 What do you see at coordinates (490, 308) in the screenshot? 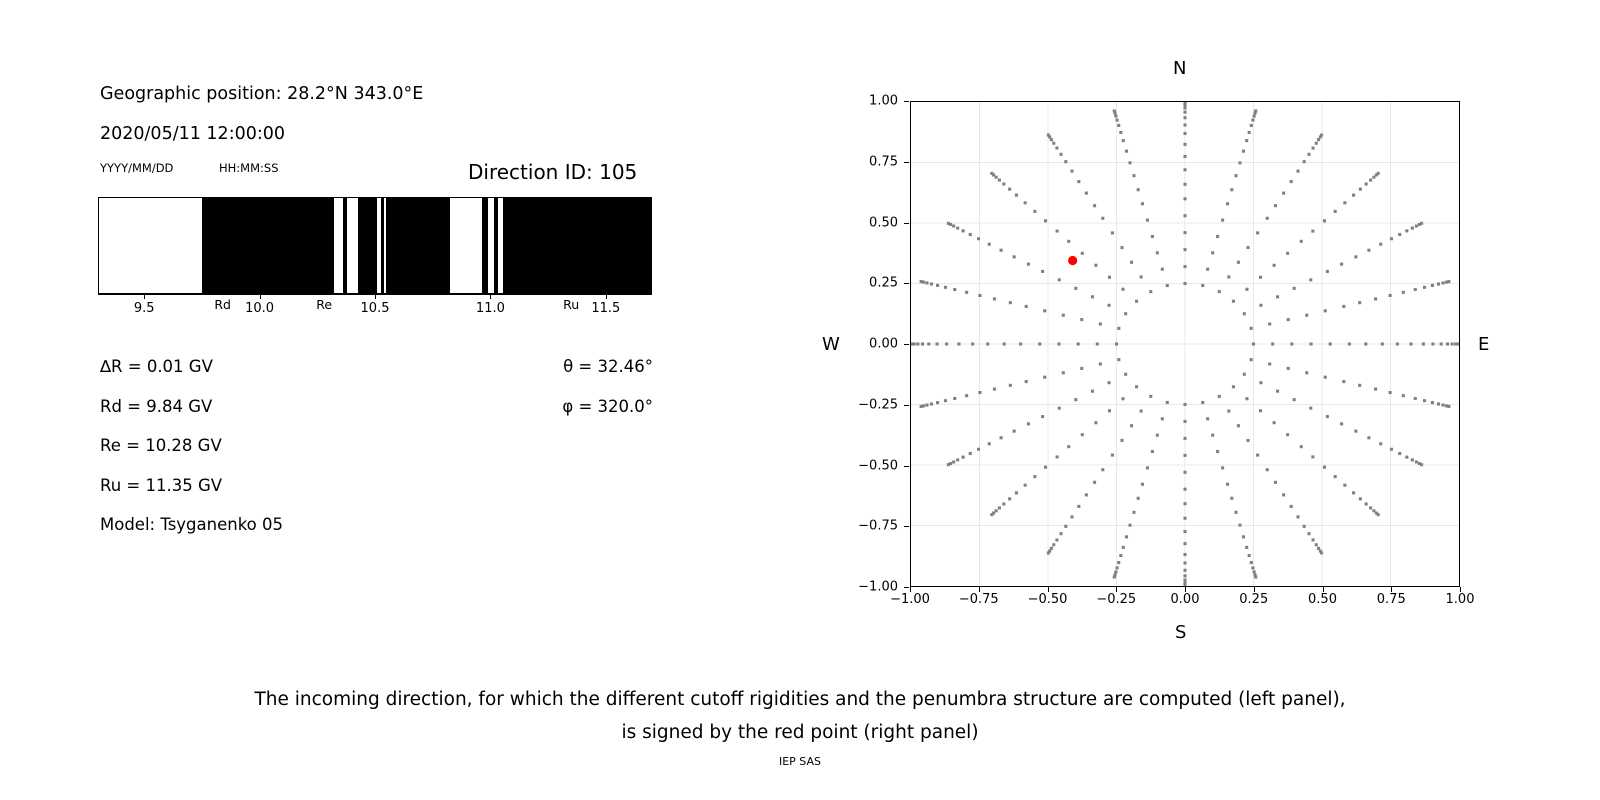
I see `axis-tick-label: 11.0` at bounding box center [490, 308].